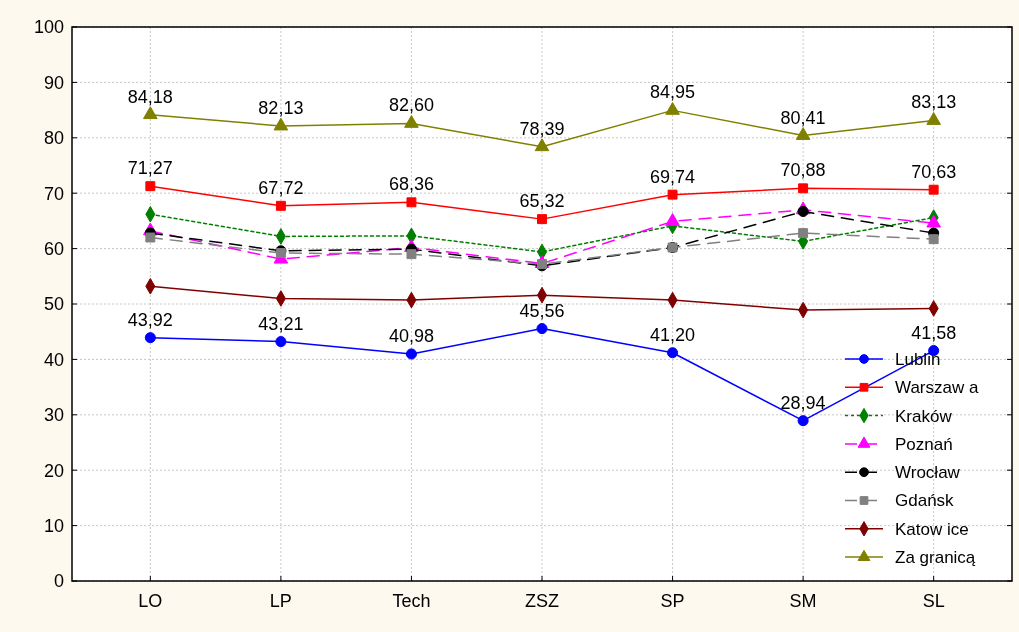 The height and width of the screenshot is (632, 1019). I want to click on x-tick-label: Tech, so click(411, 601).